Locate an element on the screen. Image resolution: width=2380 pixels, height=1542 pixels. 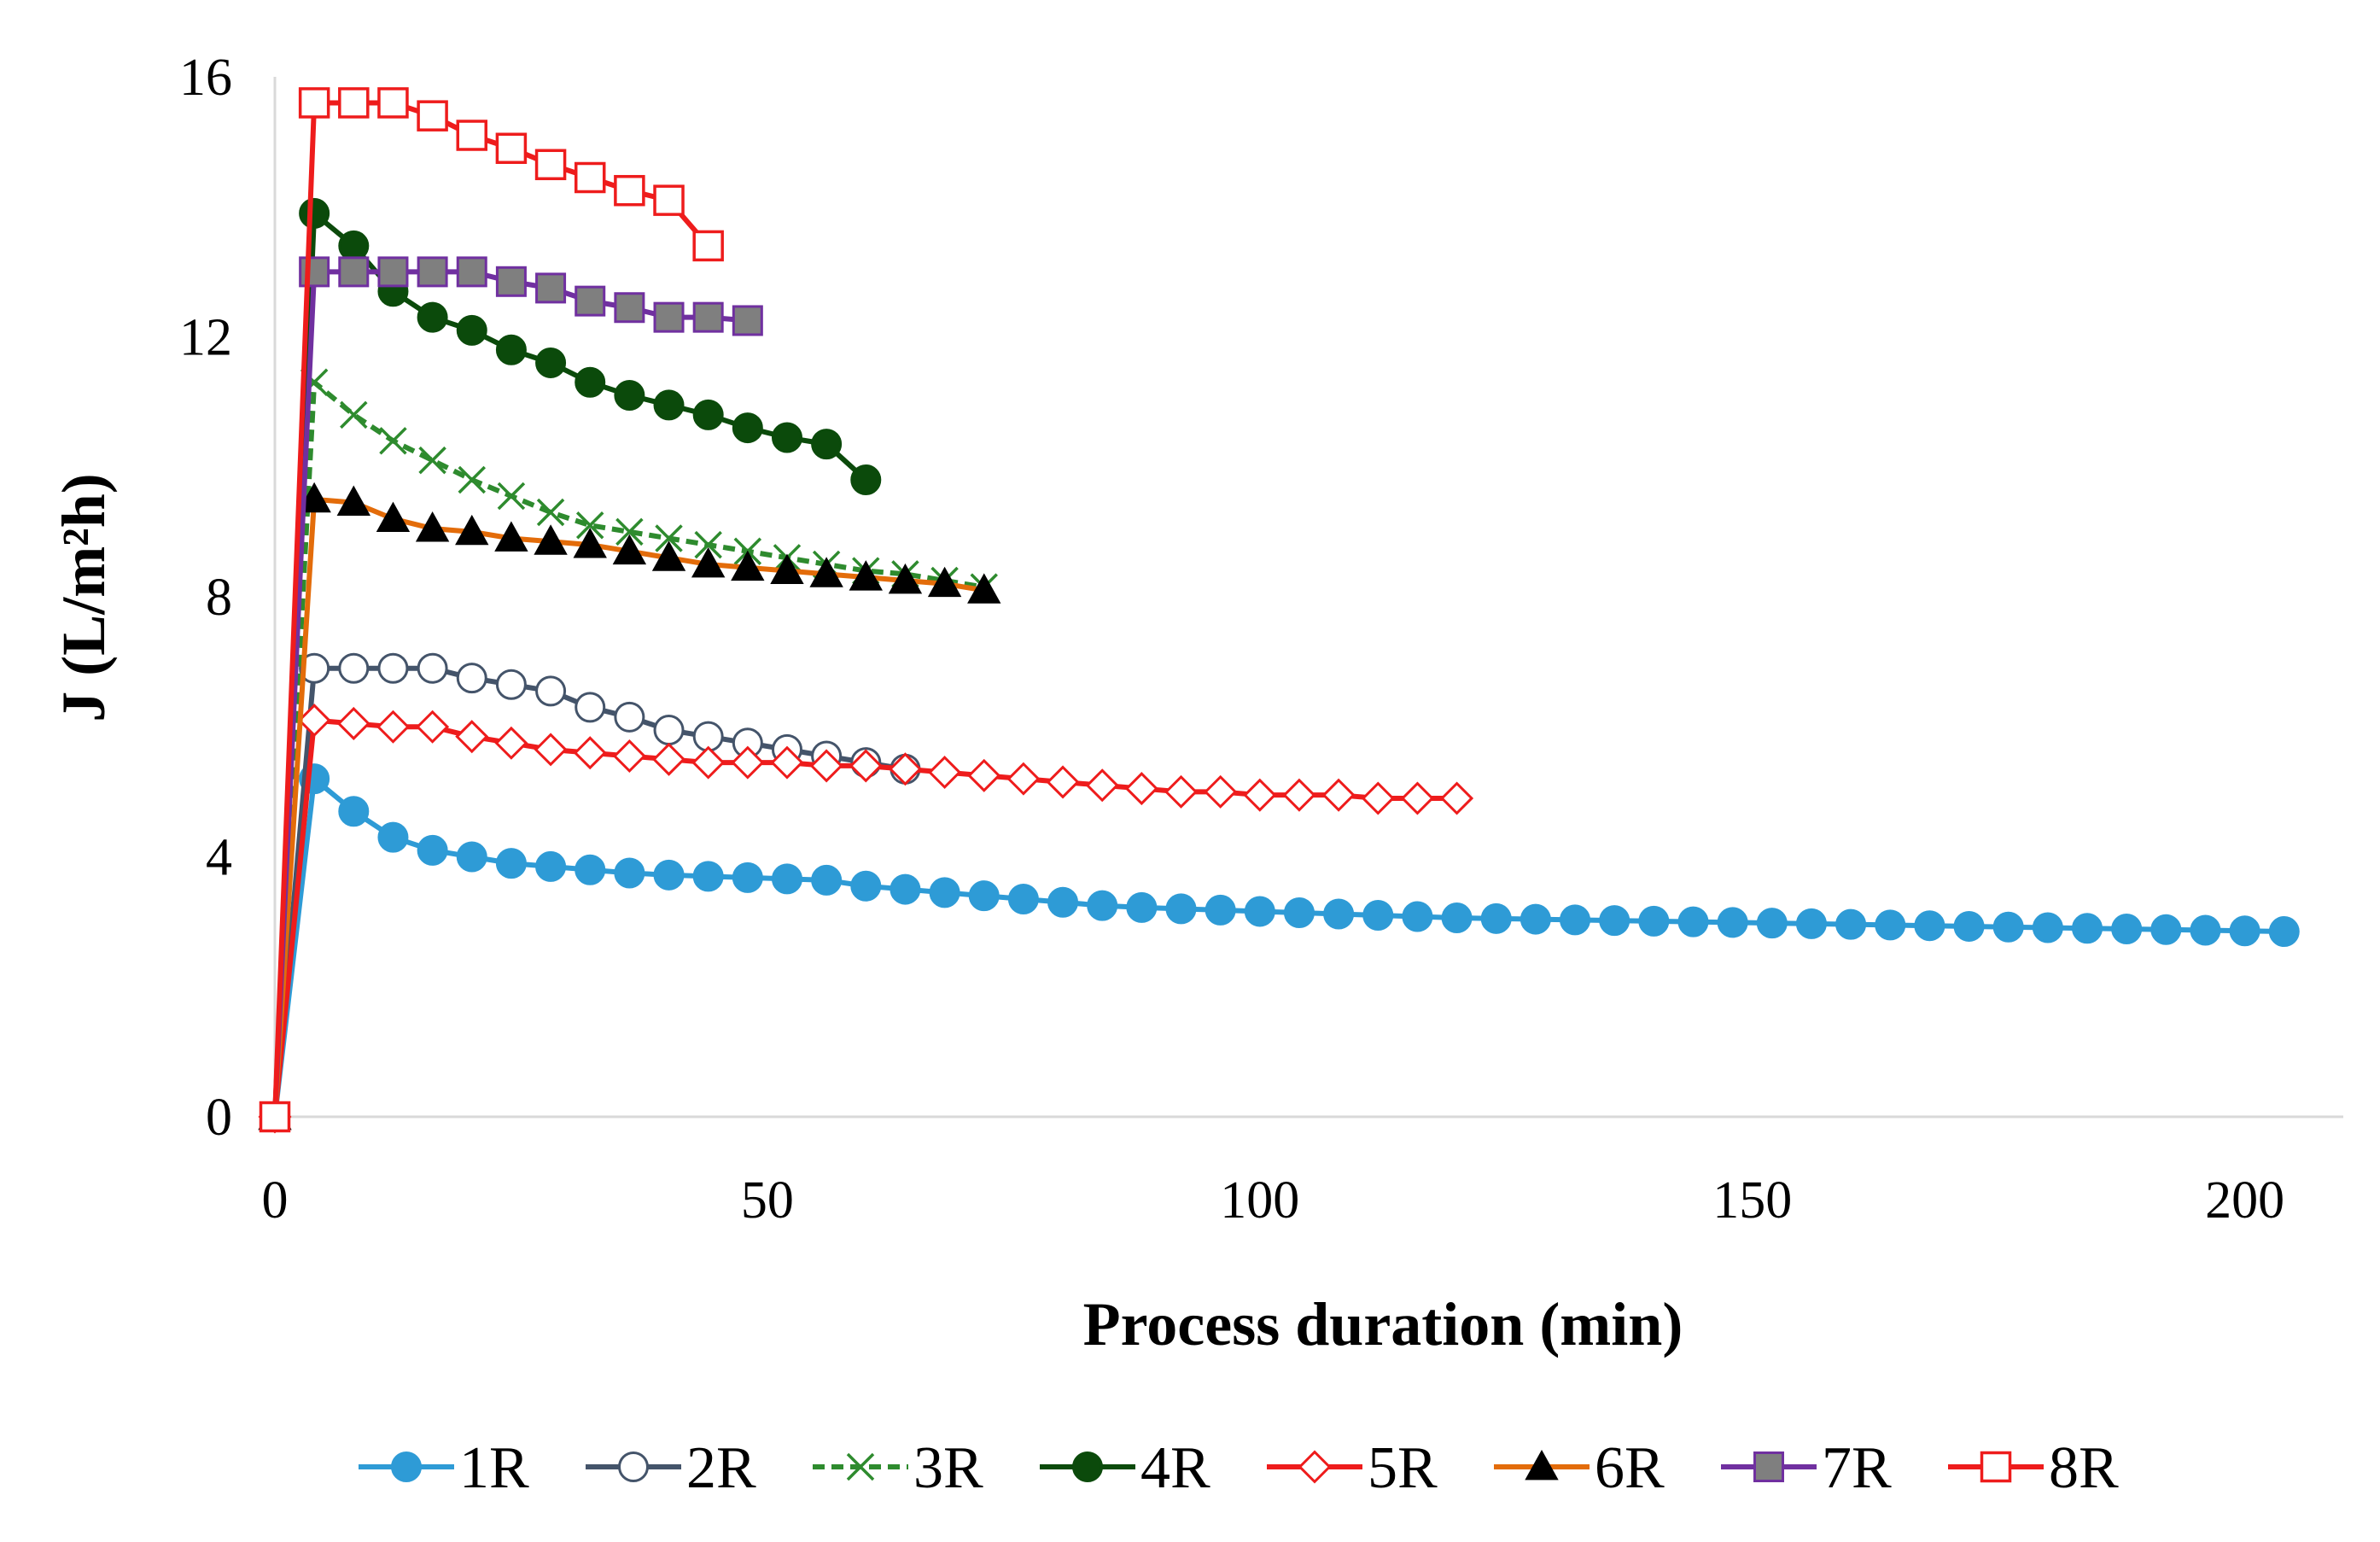
series-8R is located at coordinates (491, 610).